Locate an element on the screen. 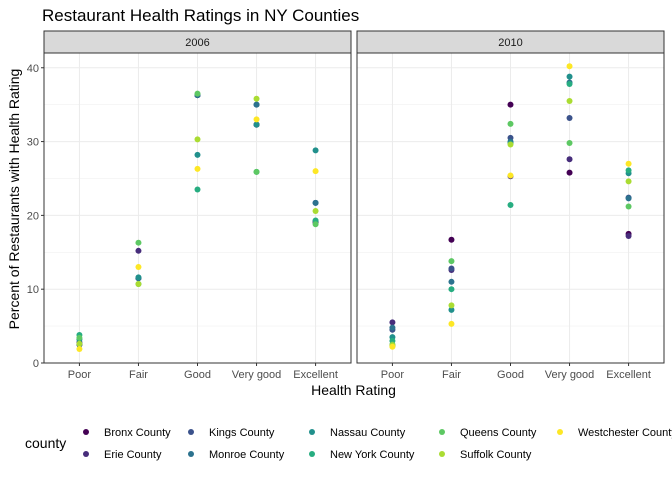 The width and height of the screenshot is (672, 480). legend-label: Monroe County is located at coordinates (247, 455).